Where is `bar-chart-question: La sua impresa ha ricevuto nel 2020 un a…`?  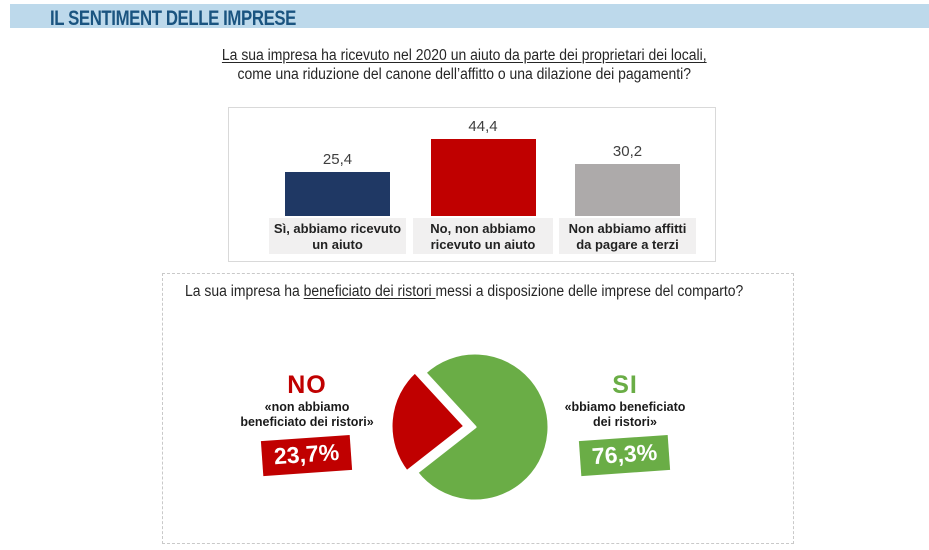
bar-chart-question: La sua impresa ha ricevuto nel 2020 un a… is located at coordinates (464, 65).